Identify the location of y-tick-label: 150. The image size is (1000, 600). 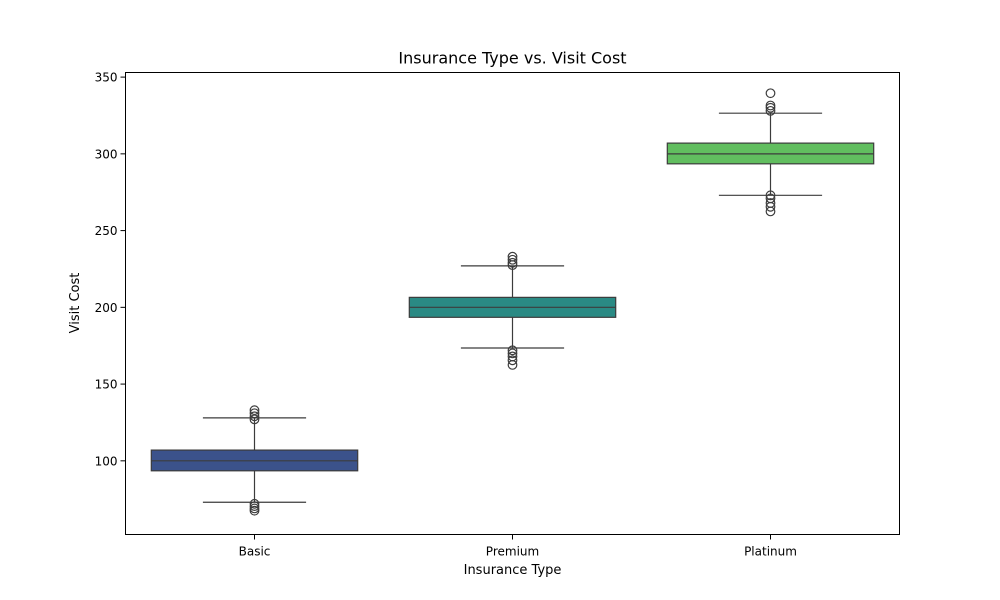
(106, 385).